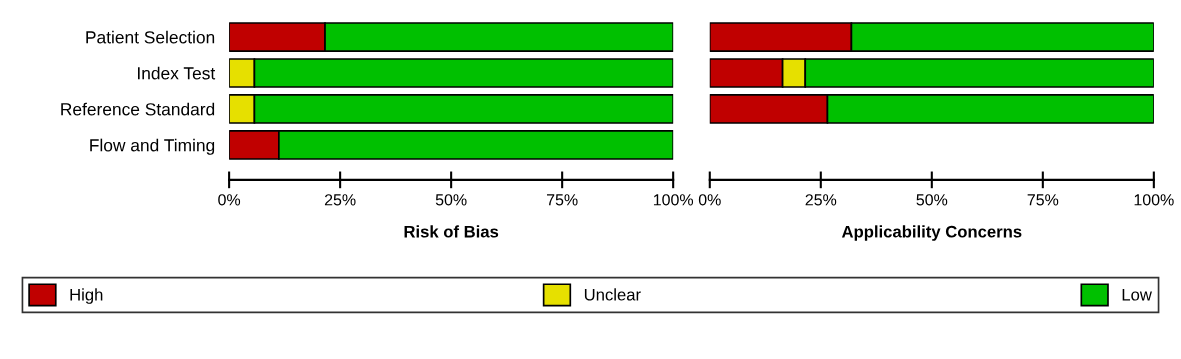  What do you see at coordinates (931, 233) in the screenshot?
I see `x-axis-title: Applicability Concerns` at bounding box center [931, 233].